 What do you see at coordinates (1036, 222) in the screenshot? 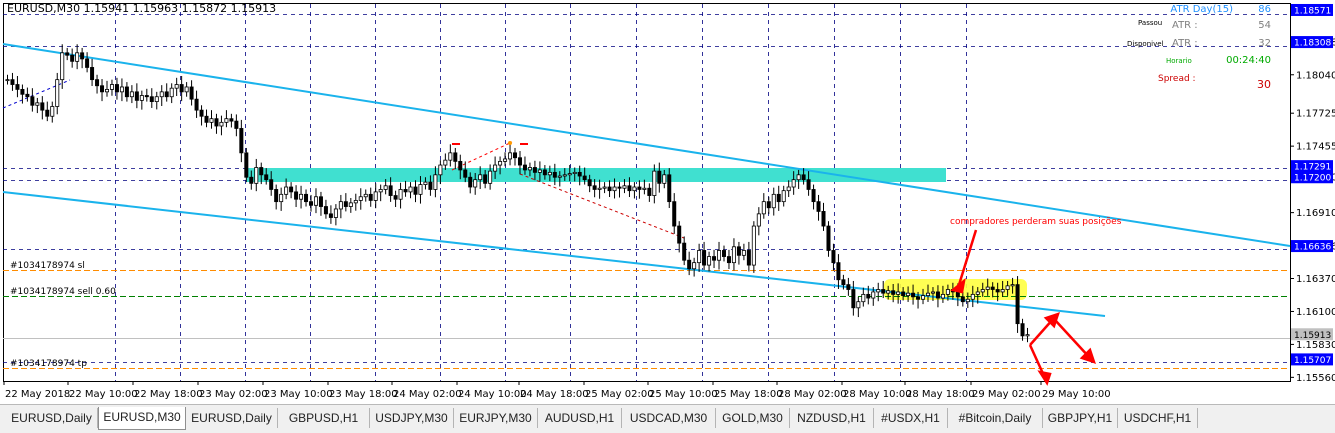
I see `annotation-text: compradores perderam suas posições` at bounding box center [1036, 222].